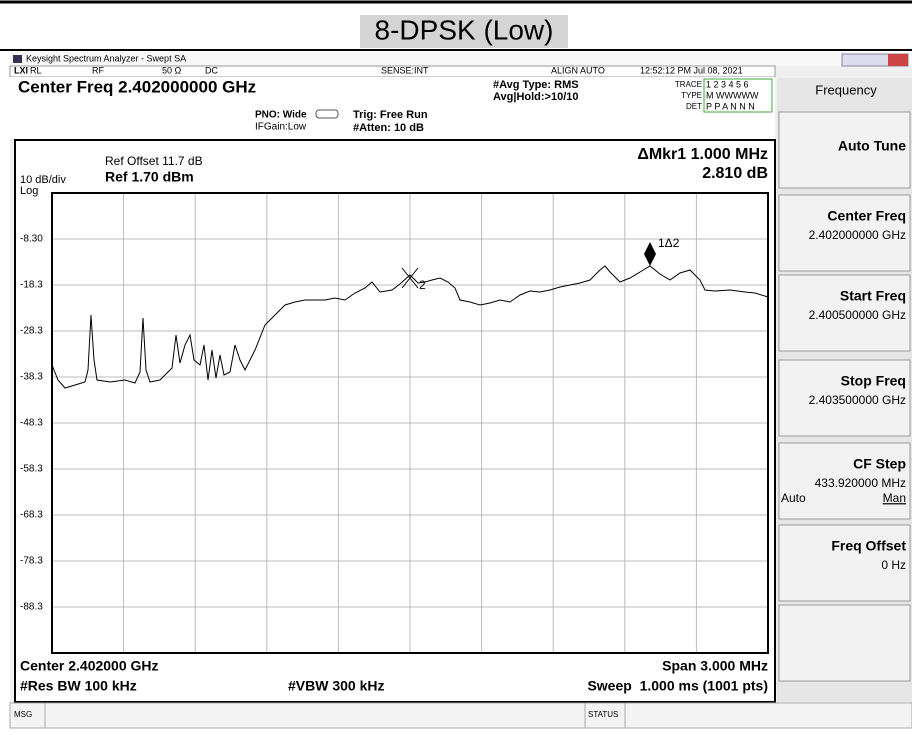 The height and width of the screenshot is (735, 912). I want to click on ref-level: Ref 1.70 dBm, so click(149, 177).